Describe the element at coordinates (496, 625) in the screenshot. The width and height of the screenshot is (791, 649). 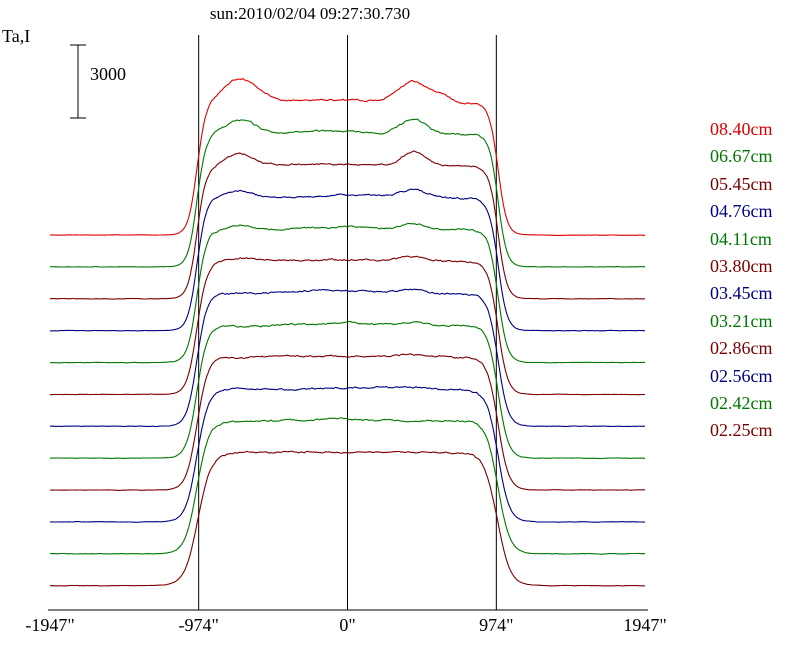
I see `x-tick-label-974: 974"` at that location.